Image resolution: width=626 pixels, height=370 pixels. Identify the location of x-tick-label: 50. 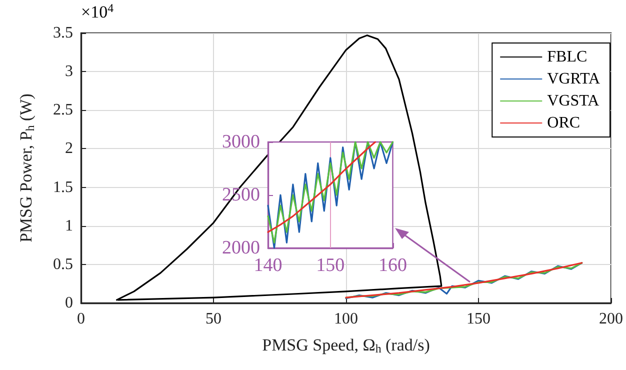
(214, 319).